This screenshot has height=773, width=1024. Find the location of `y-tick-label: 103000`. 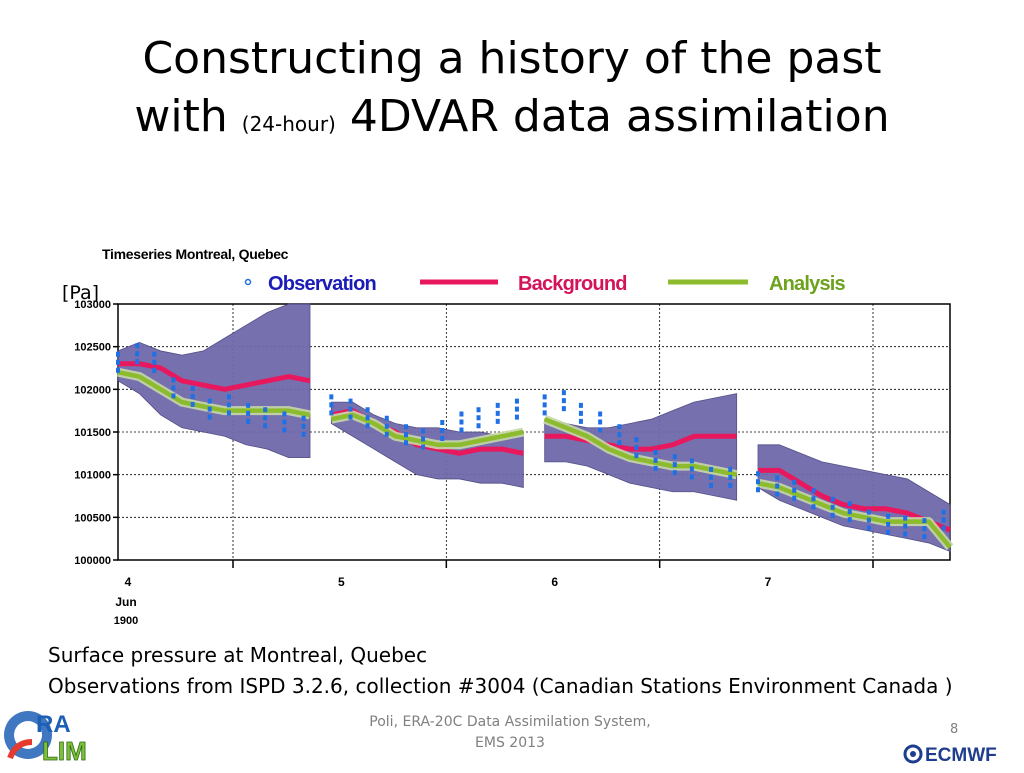

y-tick-label: 103000 is located at coordinates (92, 305).